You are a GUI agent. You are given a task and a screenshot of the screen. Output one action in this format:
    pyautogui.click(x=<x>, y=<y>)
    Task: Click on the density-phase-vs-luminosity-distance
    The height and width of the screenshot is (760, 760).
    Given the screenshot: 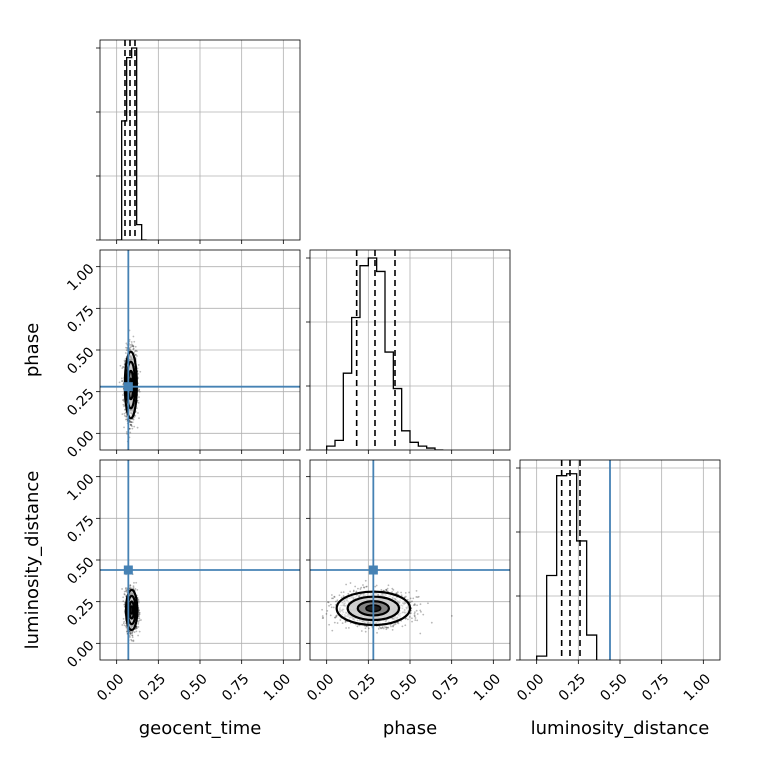 What is the action you would take?
    pyautogui.click(x=408, y=561)
    